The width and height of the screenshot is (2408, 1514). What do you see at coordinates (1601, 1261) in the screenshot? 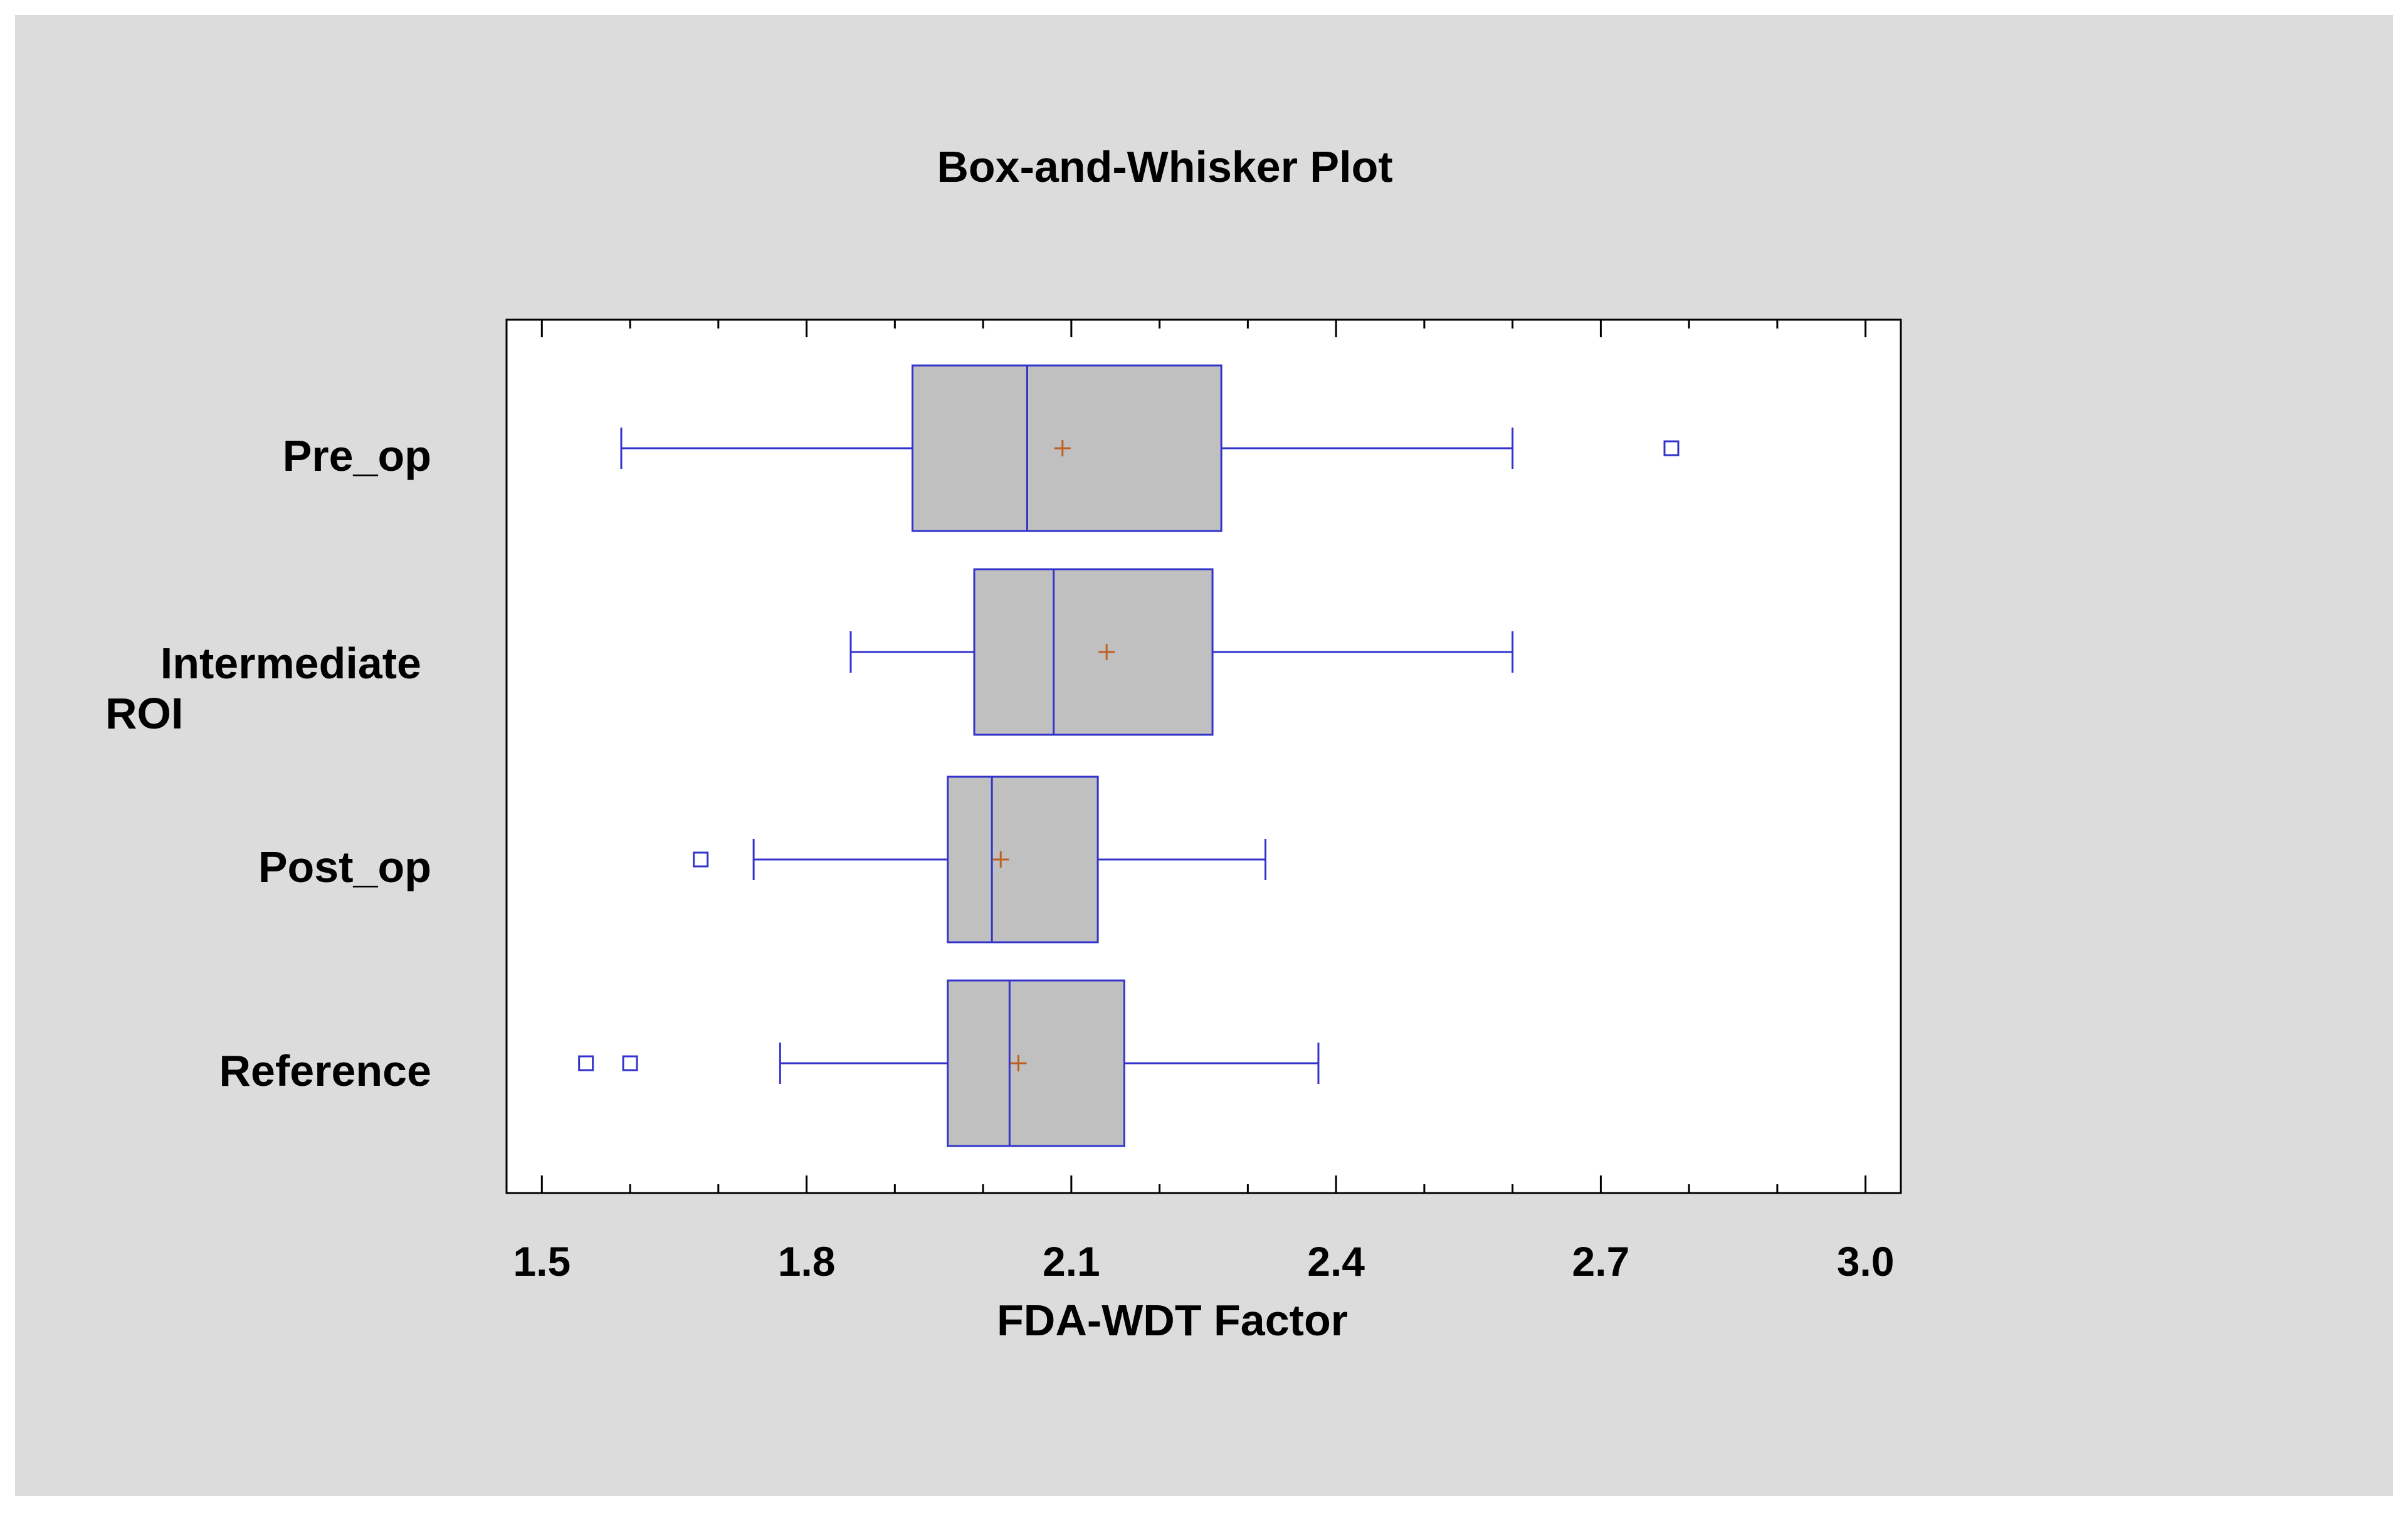
I see `x-tick-label: 2.7` at bounding box center [1601, 1261].